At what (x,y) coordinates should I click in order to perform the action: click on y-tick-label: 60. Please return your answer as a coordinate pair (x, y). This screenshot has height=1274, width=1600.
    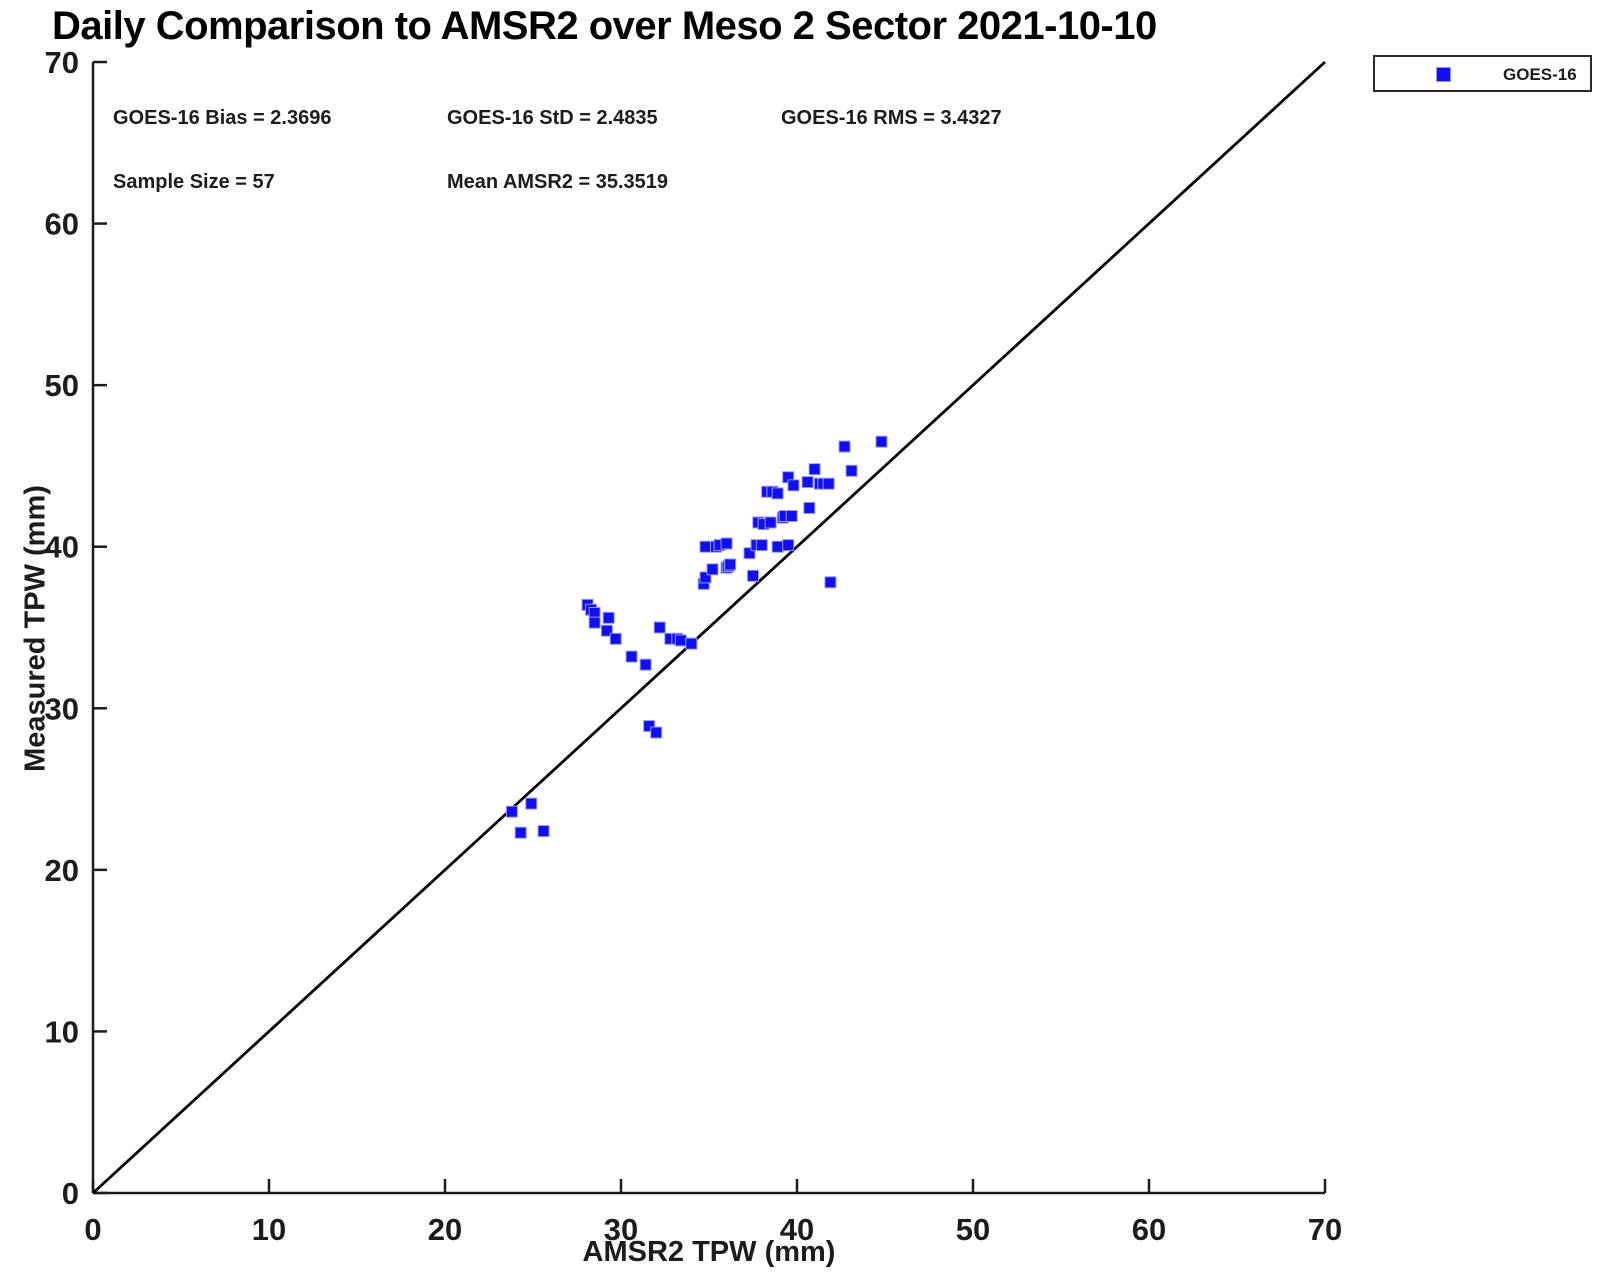
    Looking at the image, I should click on (62, 224).